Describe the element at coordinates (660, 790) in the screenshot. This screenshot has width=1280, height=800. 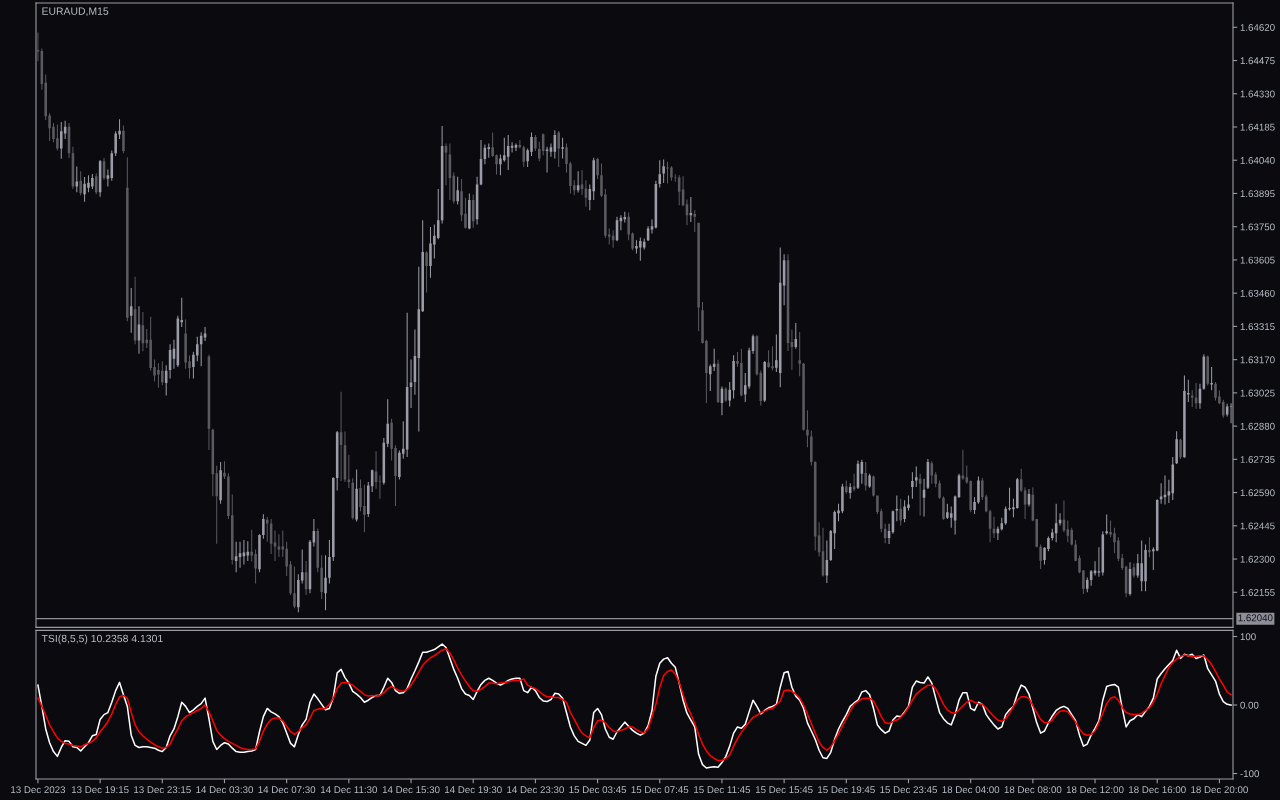
I see `x-tick-label: 15 Dec 07:45` at that location.